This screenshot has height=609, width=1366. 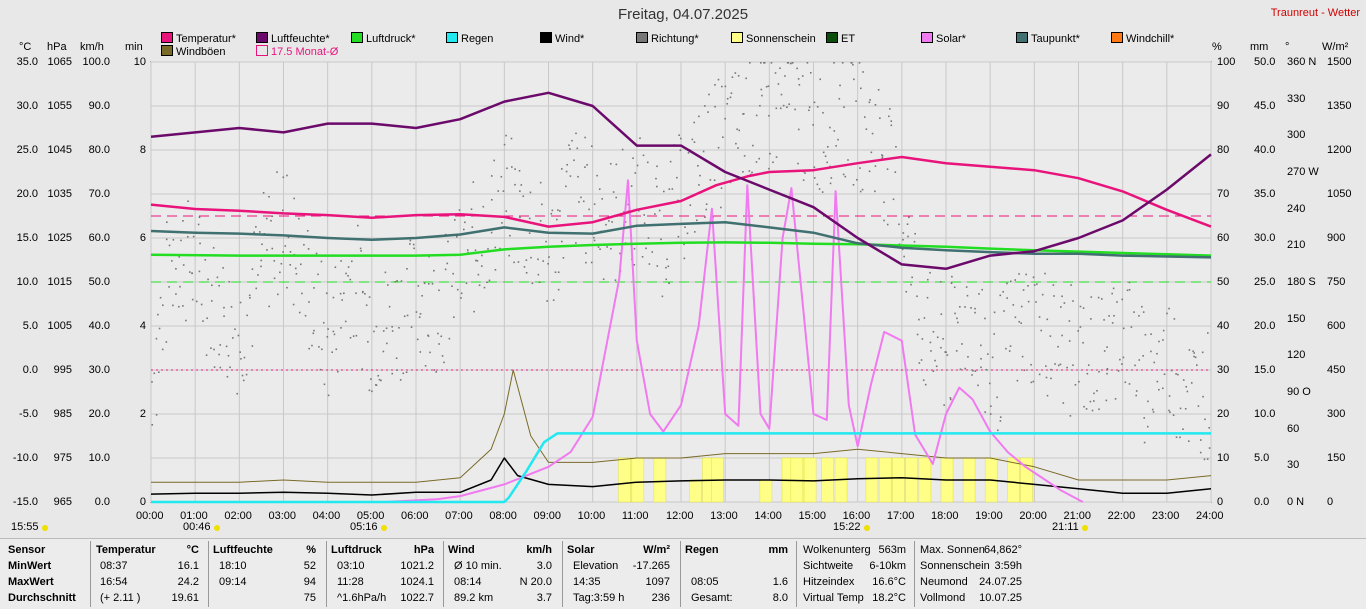 I want to click on axis-tick-kmh: 100.0, so click(x=96, y=62).